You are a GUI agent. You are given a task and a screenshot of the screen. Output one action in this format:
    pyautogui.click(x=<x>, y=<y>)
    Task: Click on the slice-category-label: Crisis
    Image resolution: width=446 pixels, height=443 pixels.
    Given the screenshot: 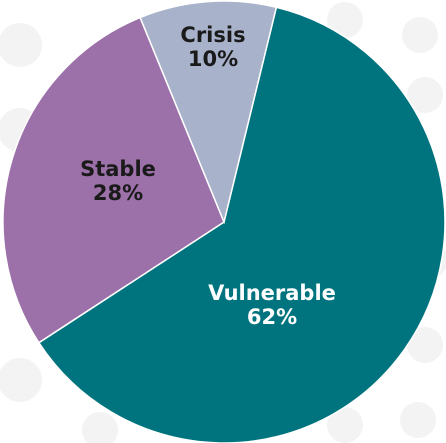 What is the action you would take?
    pyautogui.click(x=212, y=35)
    